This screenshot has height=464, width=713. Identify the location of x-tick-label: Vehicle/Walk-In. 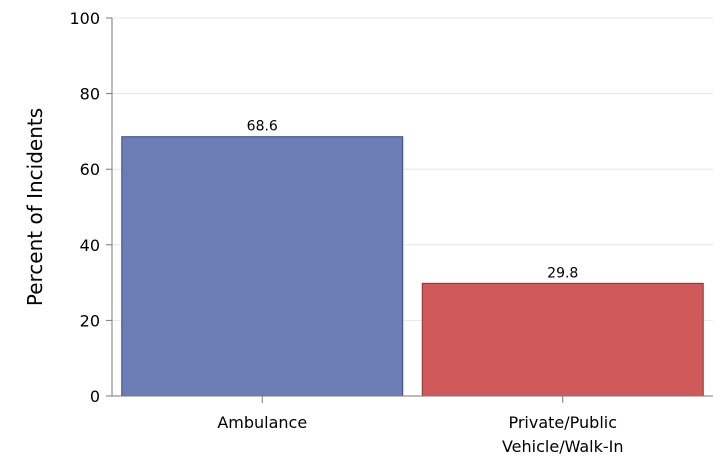
(563, 446).